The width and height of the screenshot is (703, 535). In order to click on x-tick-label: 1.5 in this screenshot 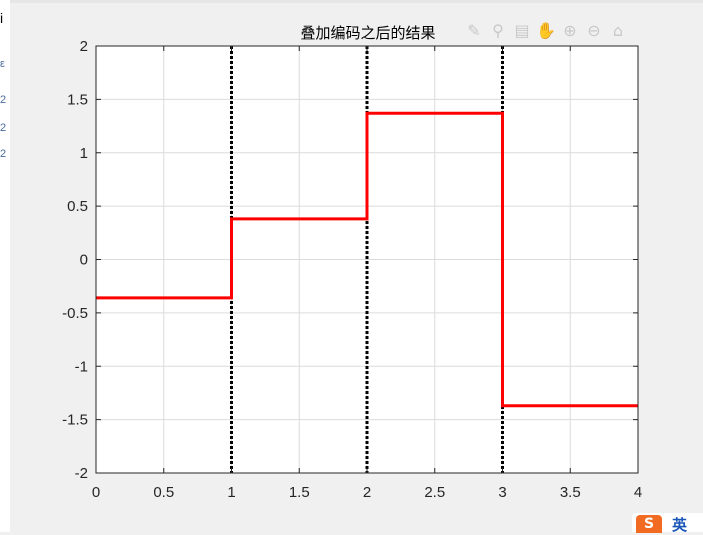, I will do `click(299, 492)`.